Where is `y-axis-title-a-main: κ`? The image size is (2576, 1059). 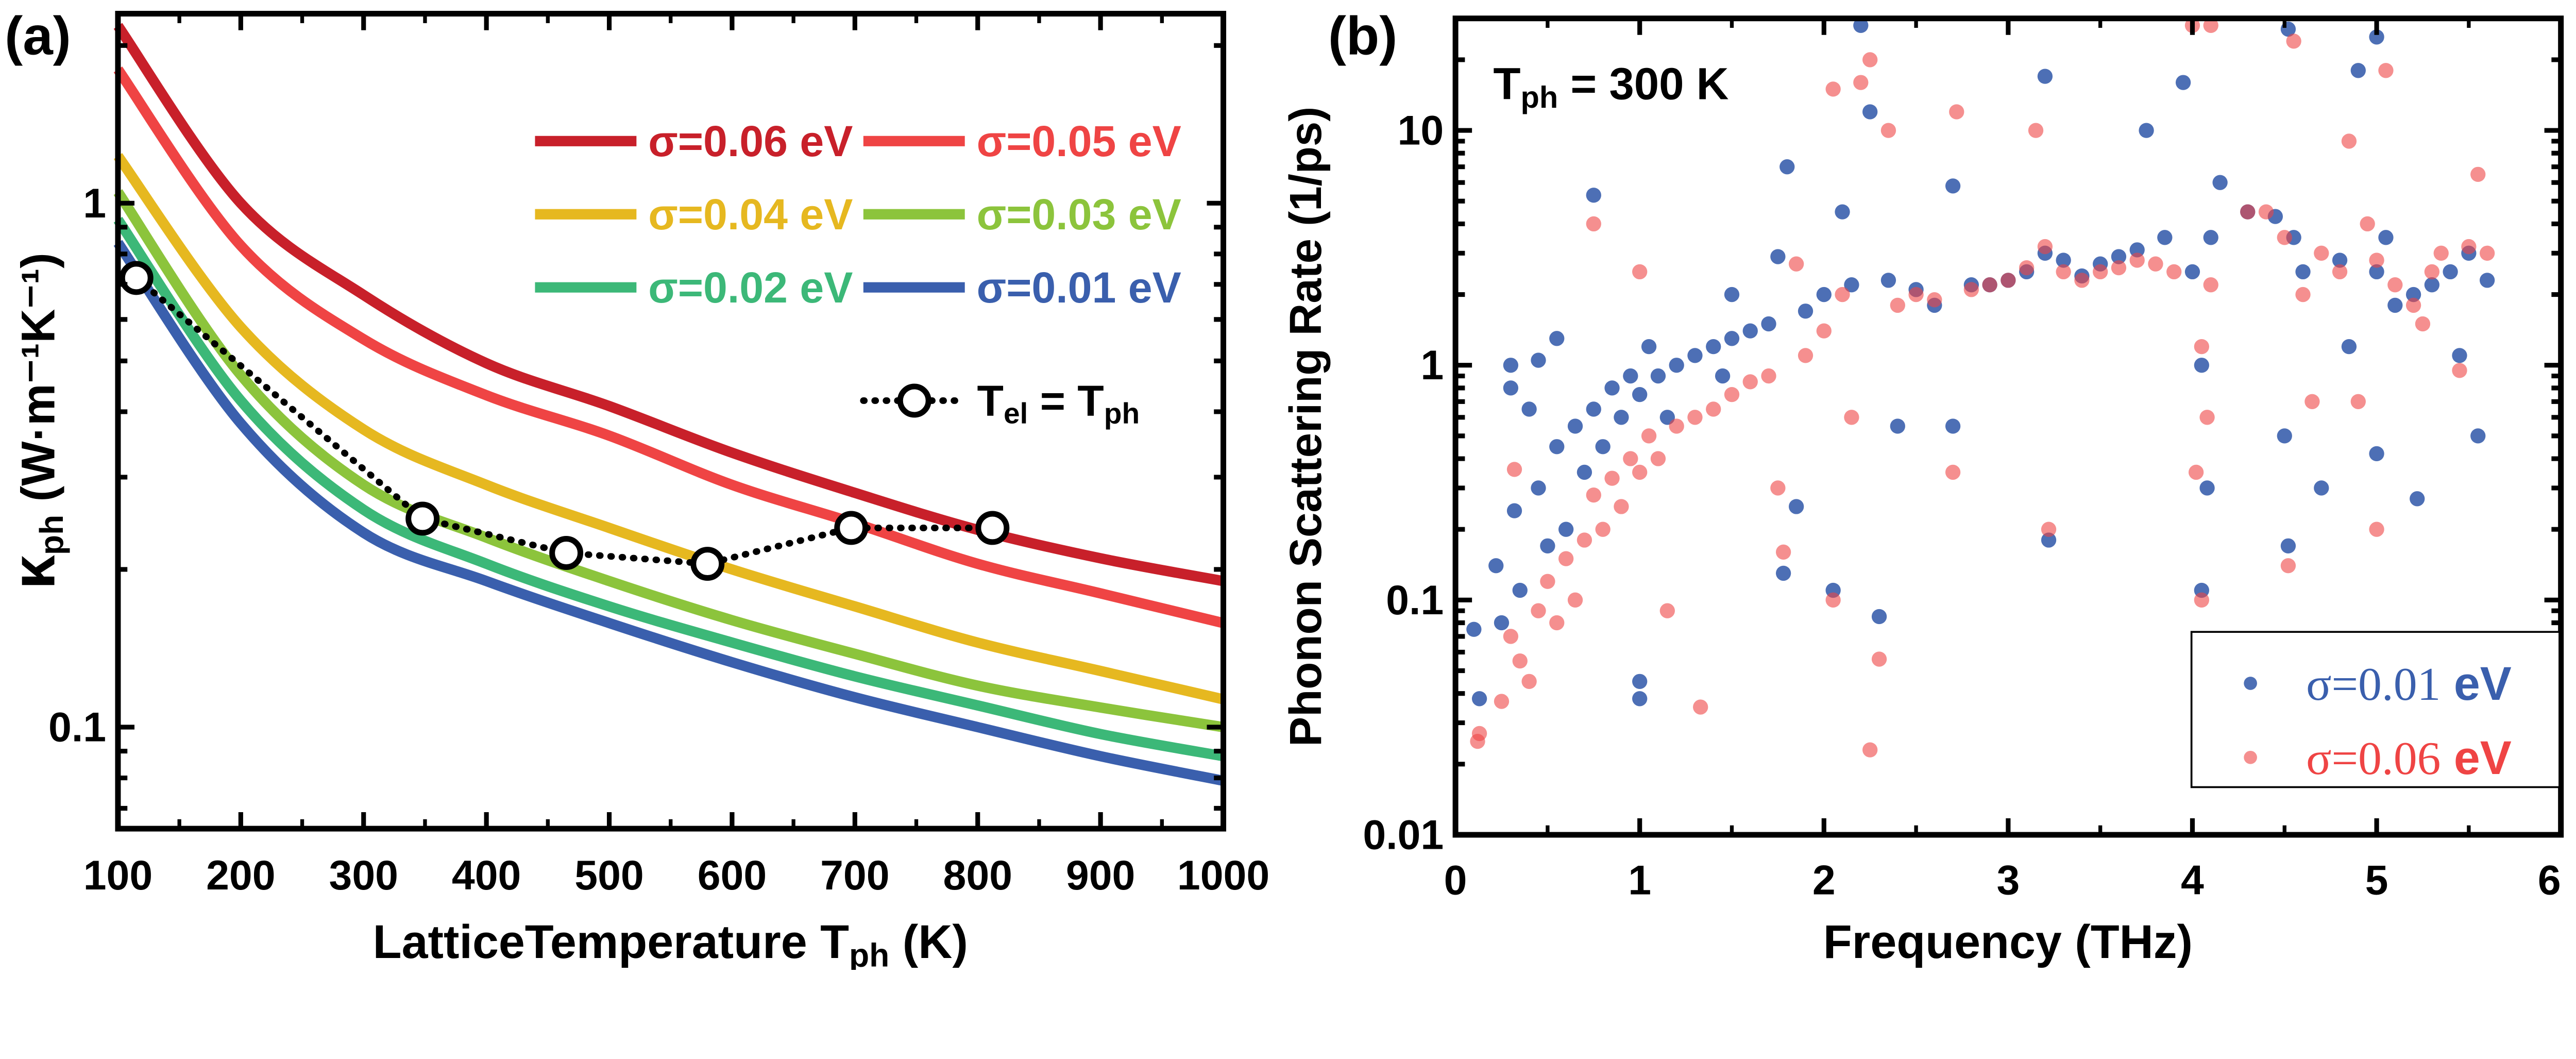 y-axis-title-a-main: κ is located at coordinates (33, 571).